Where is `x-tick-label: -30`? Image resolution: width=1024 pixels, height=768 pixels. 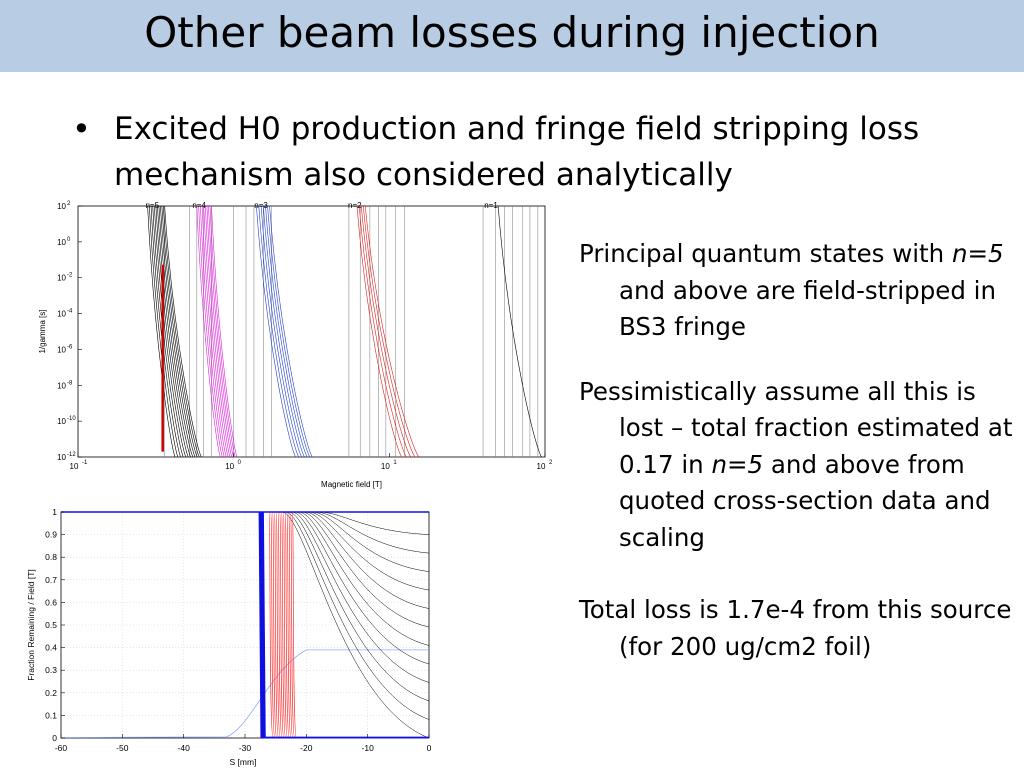
x-tick-label: -30 is located at coordinates (245, 748).